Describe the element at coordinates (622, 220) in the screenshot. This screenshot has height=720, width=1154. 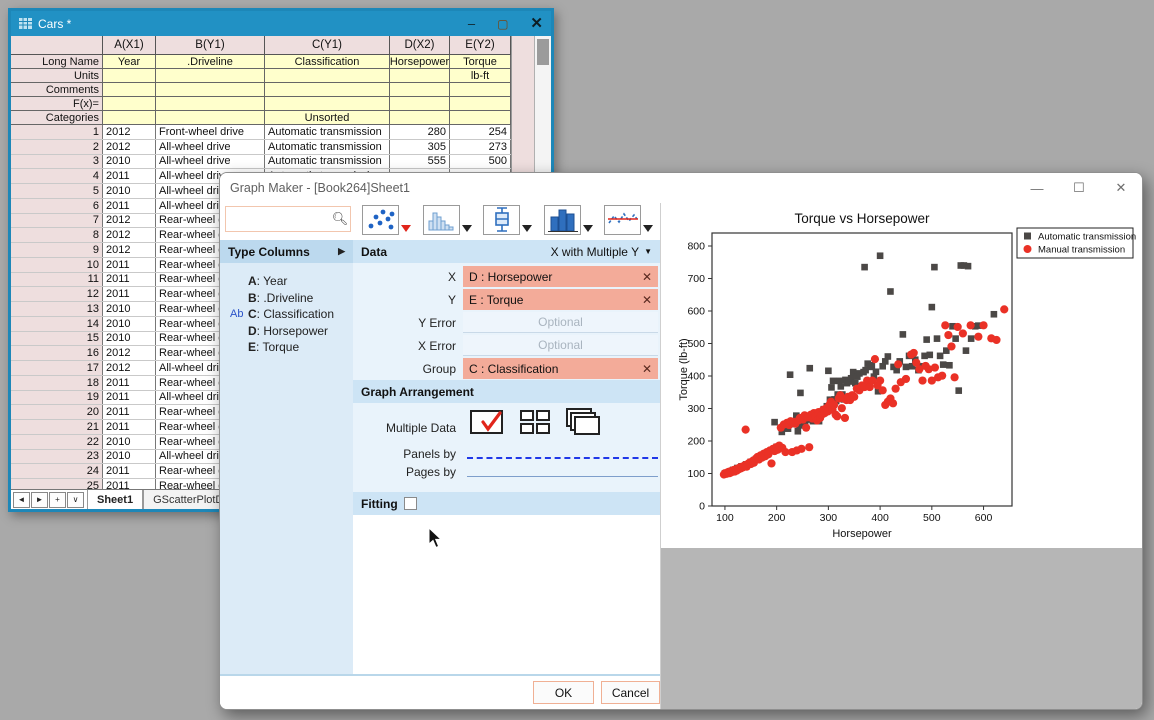
I see `plot-type-line-button` at that location.